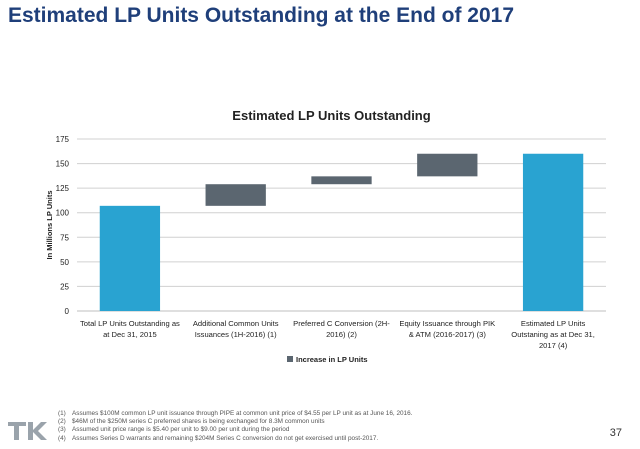 The width and height of the screenshot is (640, 449). What do you see at coordinates (62, 413) in the screenshot?
I see `footnote-number: (1)` at bounding box center [62, 413].